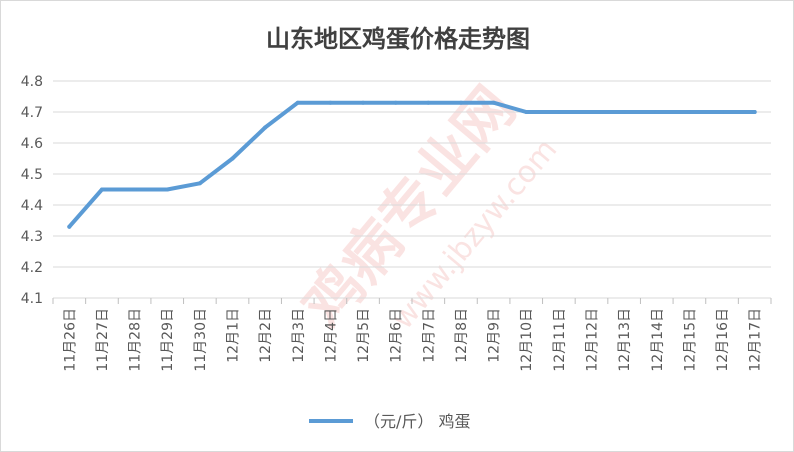 The image size is (794, 452). Describe the element at coordinates (417, 421) in the screenshot. I see `legend-label: （元/斤） 鸡蛋` at that location.